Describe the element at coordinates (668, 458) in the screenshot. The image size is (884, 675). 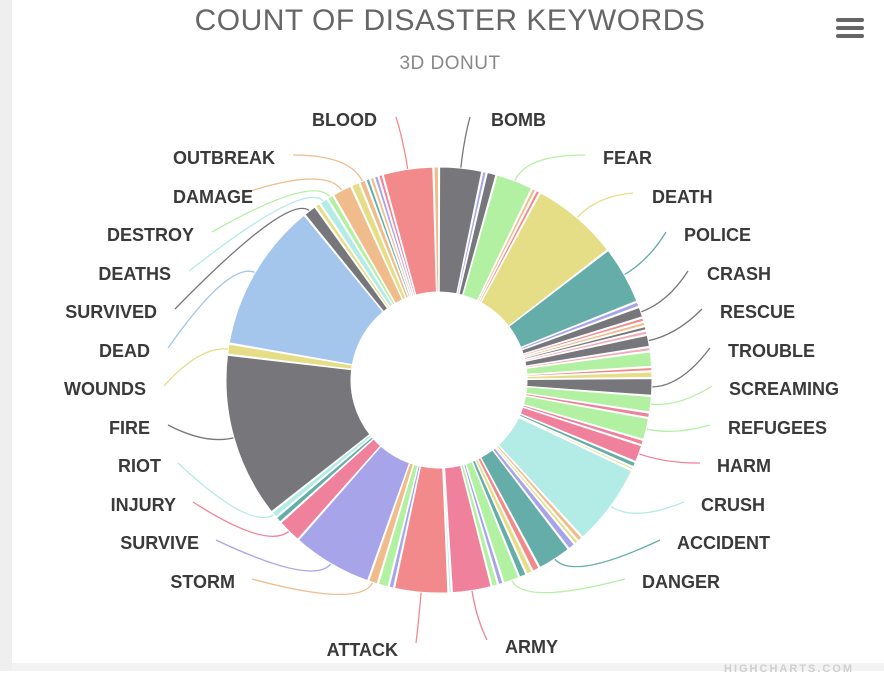
I see `connector-harm` at that location.